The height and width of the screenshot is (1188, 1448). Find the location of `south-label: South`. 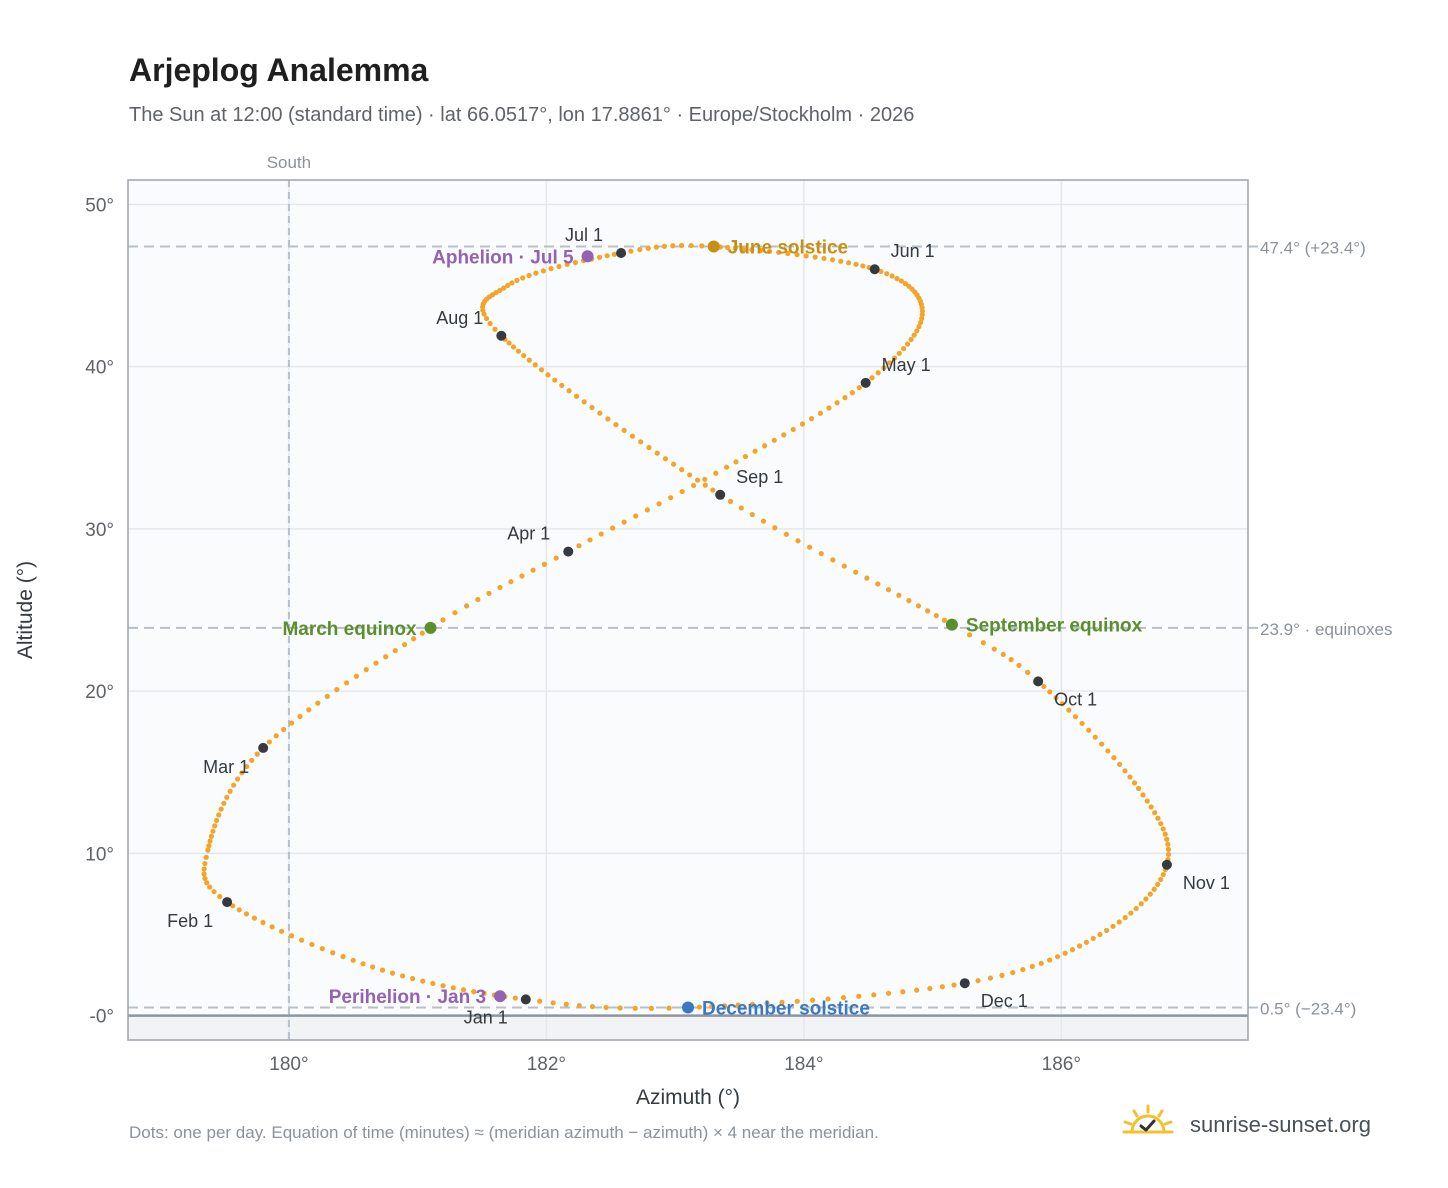

south-label: South is located at coordinates (289, 162).